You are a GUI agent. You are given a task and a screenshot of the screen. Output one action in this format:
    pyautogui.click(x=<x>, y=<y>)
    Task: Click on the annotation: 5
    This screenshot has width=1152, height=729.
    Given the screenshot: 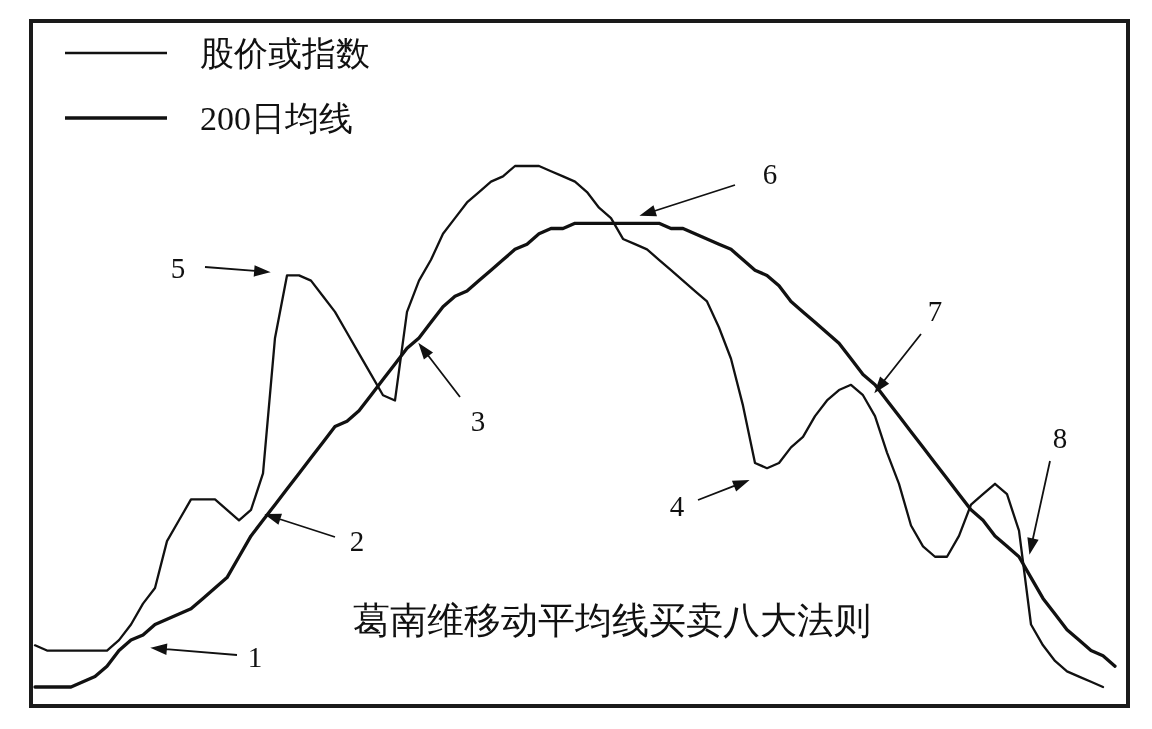 What is the action you would take?
    pyautogui.click(x=178, y=268)
    